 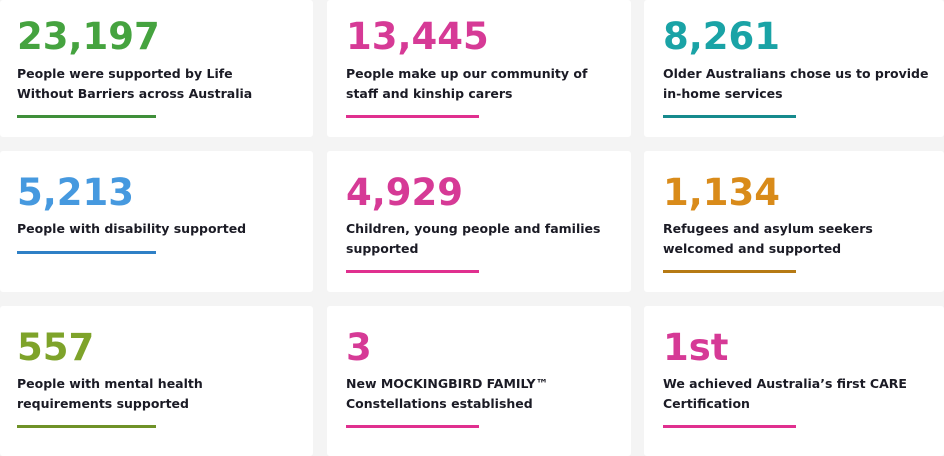 What do you see at coordinates (405, 192) in the screenshot?
I see `stat-value: 4,929` at bounding box center [405, 192].